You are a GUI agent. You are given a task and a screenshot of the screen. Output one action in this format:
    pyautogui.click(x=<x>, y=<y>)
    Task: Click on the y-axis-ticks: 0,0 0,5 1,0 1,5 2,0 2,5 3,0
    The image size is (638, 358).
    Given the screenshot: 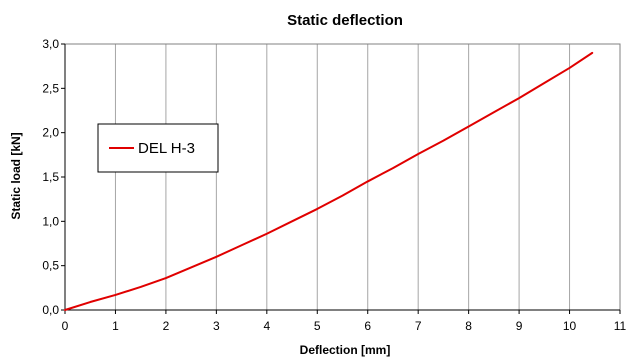 What is the action you would take?
    pyautogui.click(x=53, y=177)
    